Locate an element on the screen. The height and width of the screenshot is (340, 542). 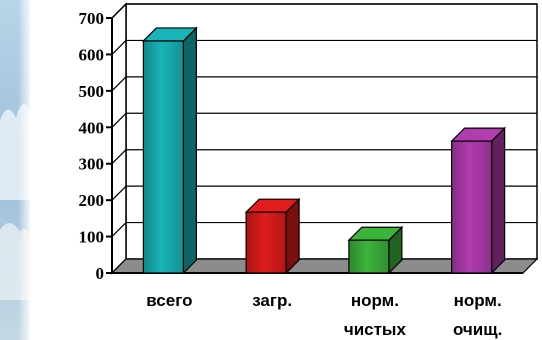
y-tick-label: 200 is located at coordinates (92, 200).